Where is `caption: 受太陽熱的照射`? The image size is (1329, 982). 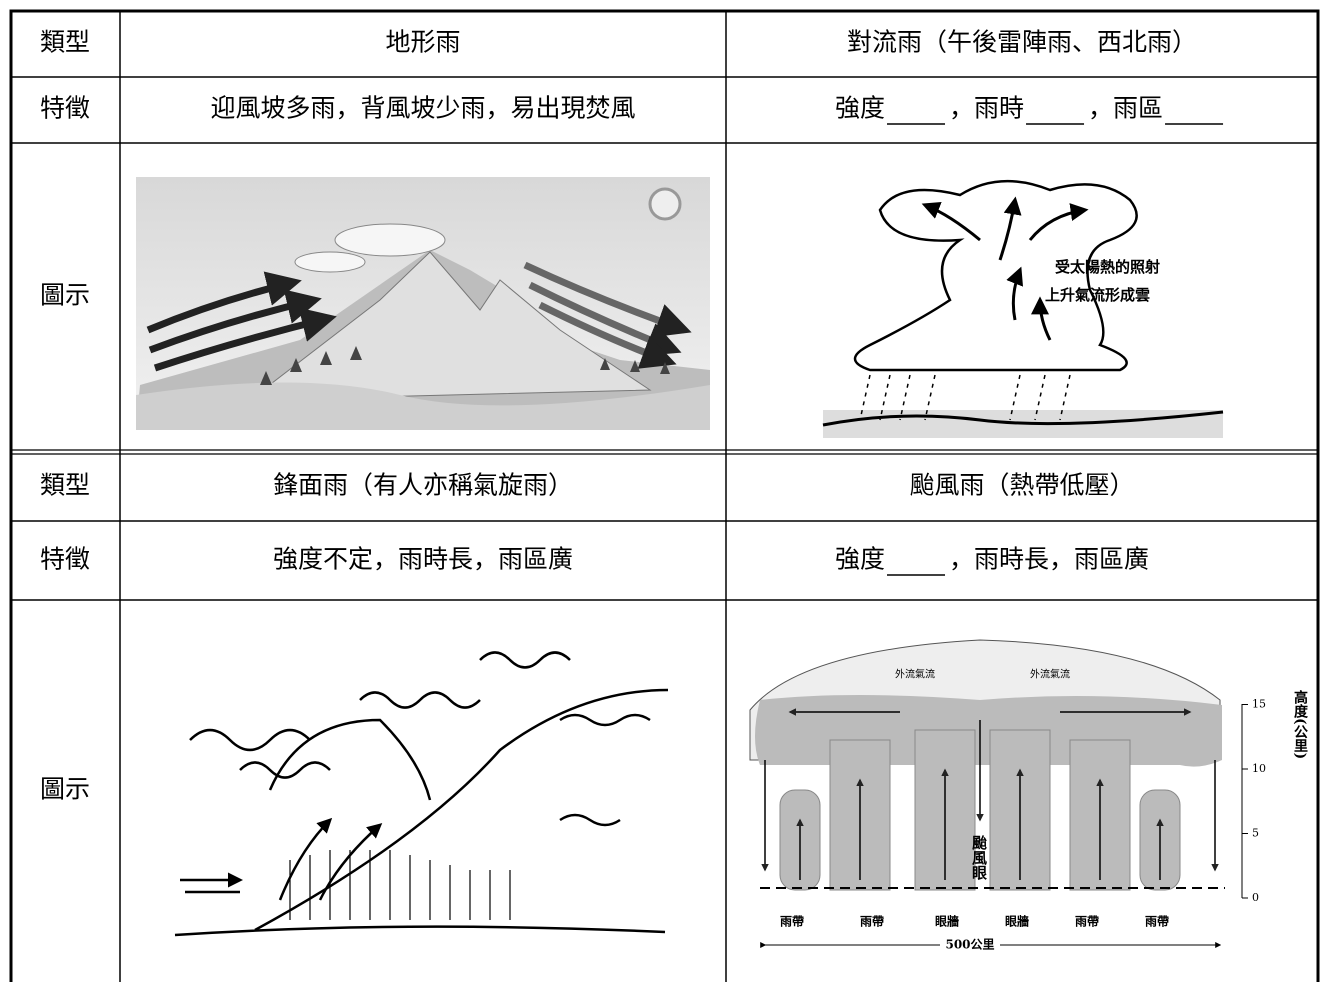
caption: 受太陽熱的照射 is located at coordinates (1107, 267).